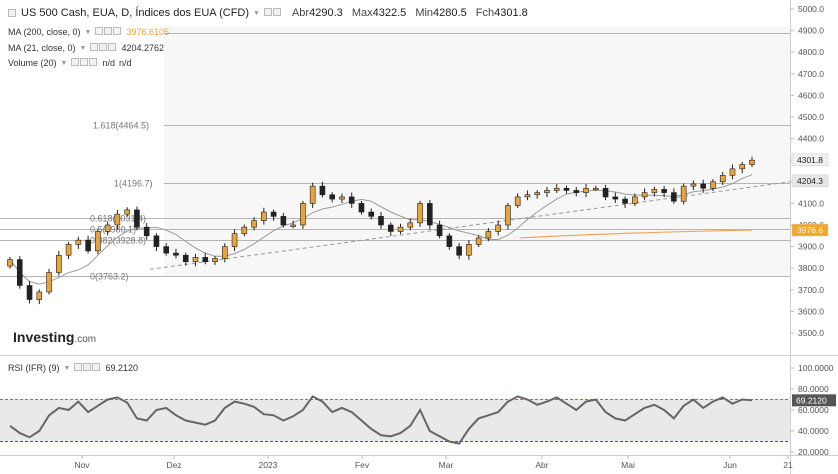 The image size is (838, 474). What do you see at coordinates (70, 63) in the screenshot?
I see `volume-legend: Volume (20) ▼ n/d n/d` at bounding box center [70, 63].